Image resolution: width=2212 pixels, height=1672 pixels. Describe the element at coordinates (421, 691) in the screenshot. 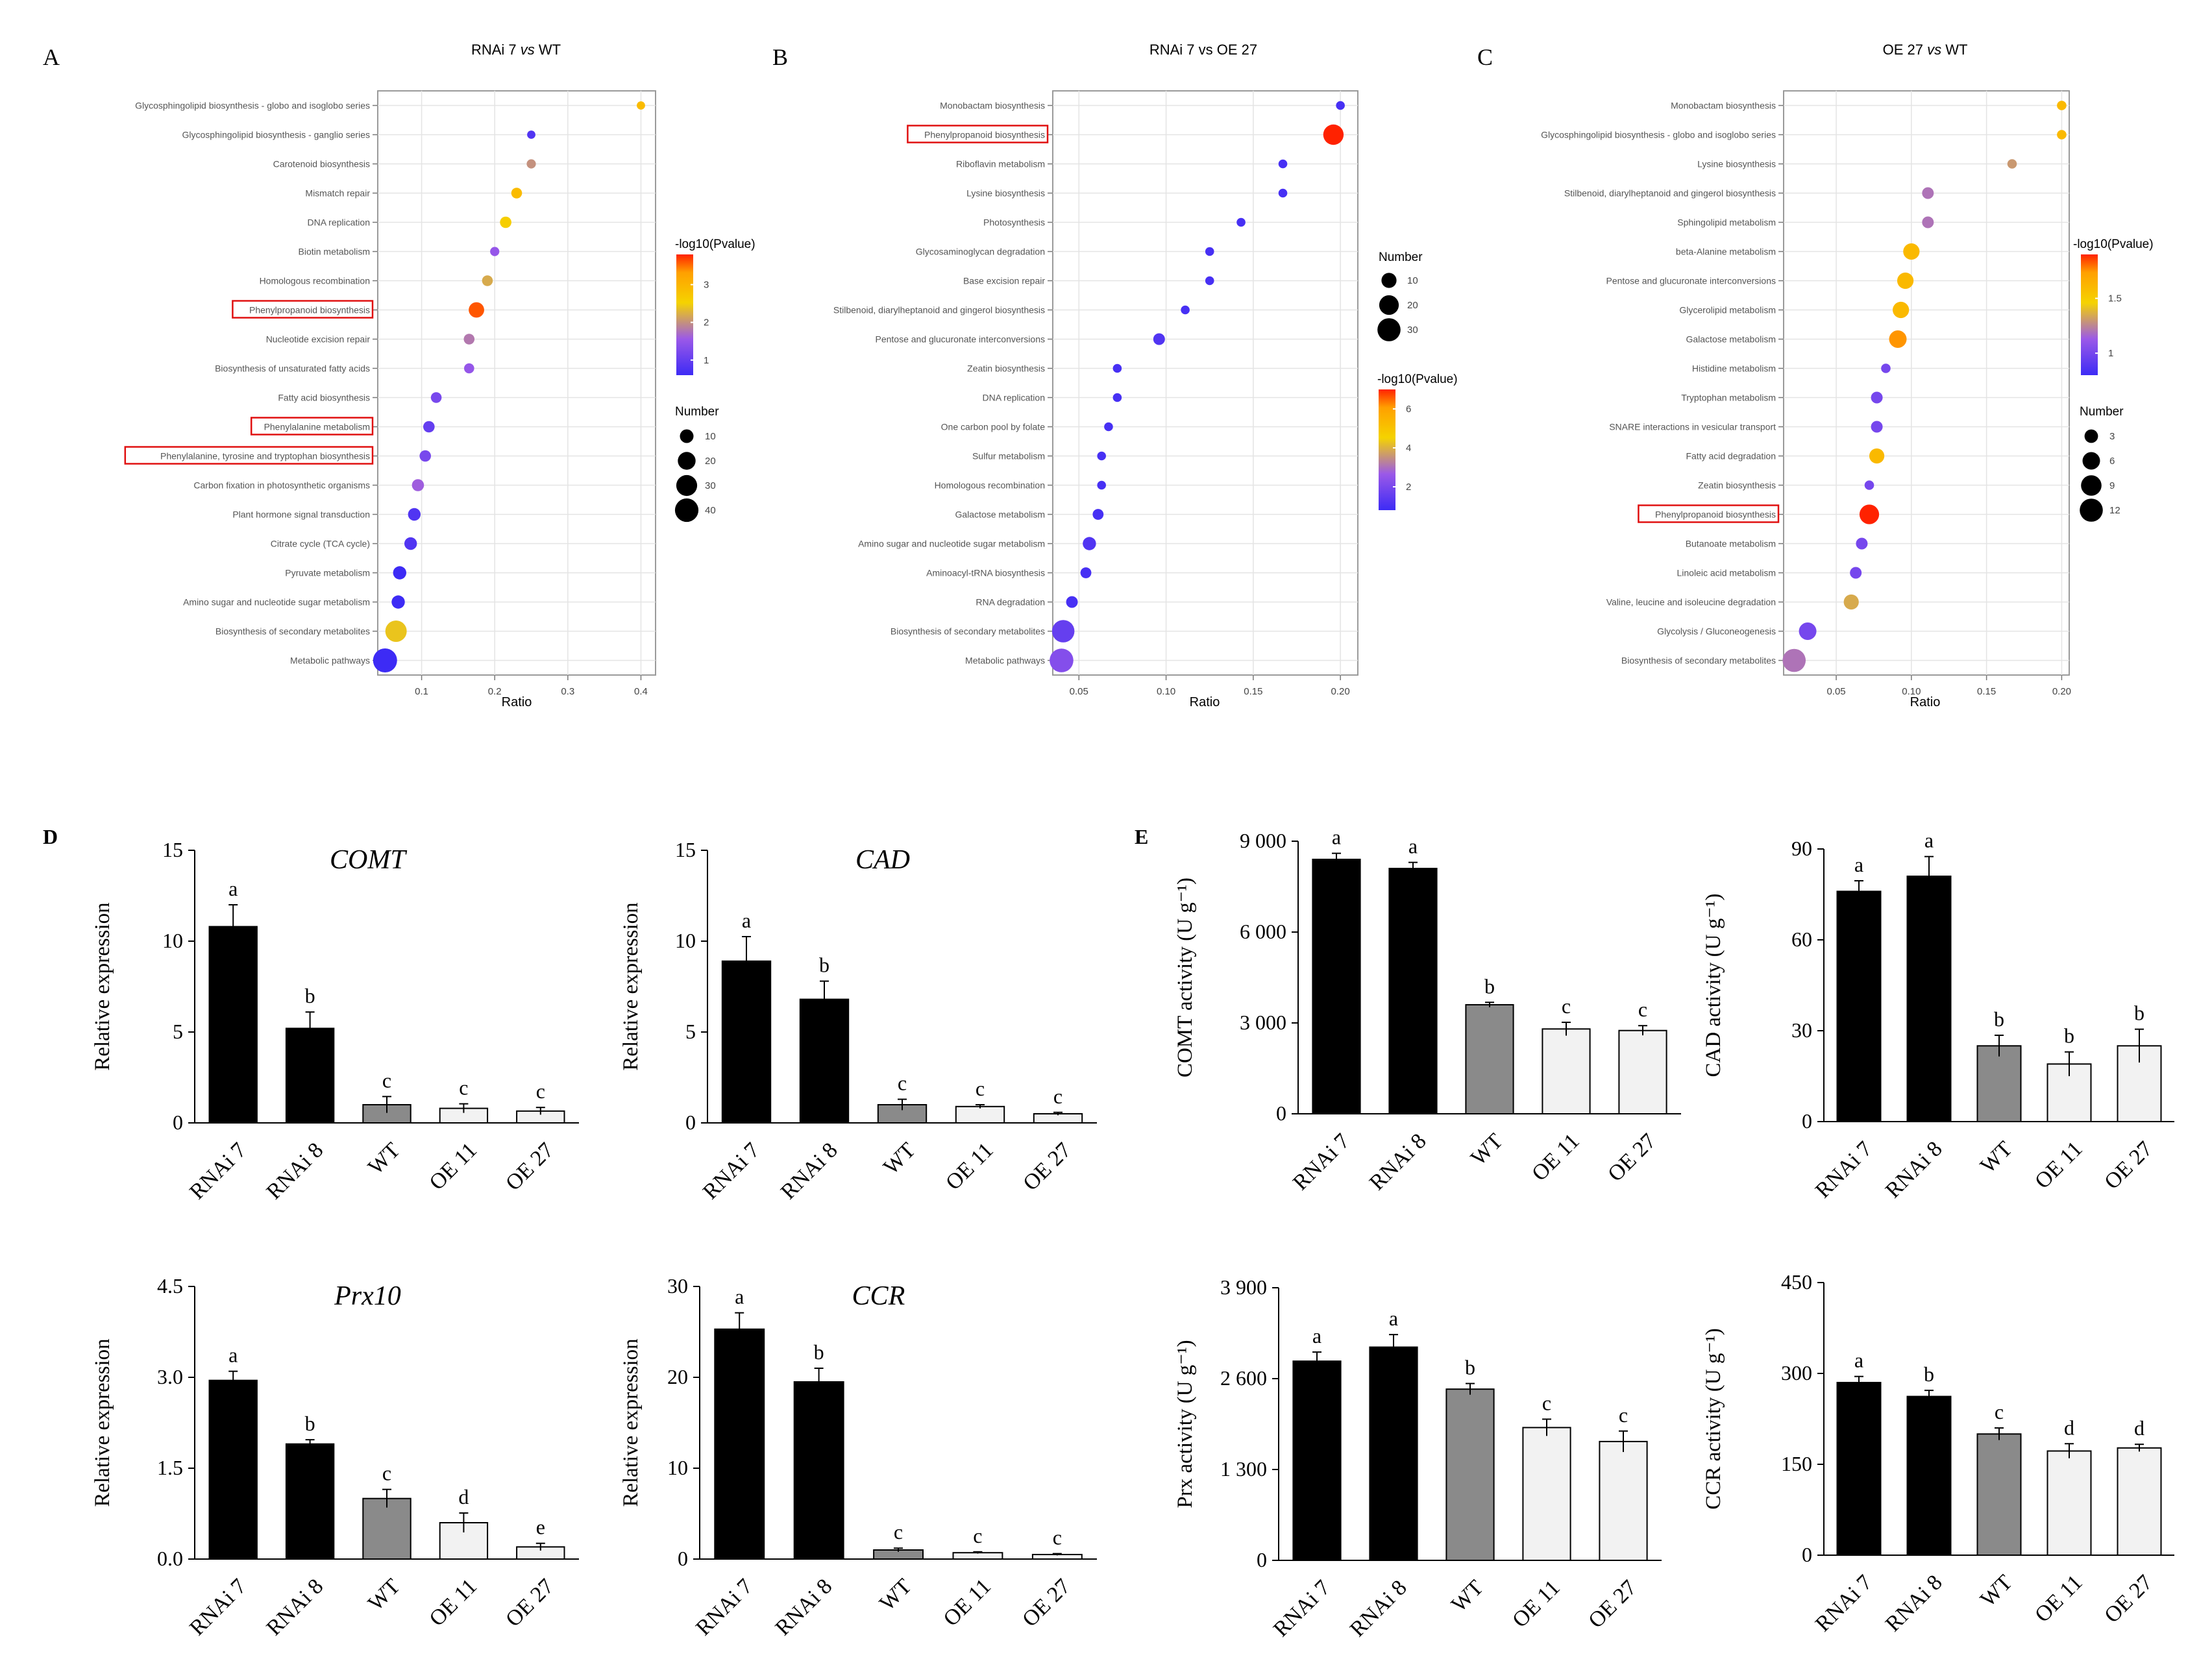

I see `x-tick-label: 0.1` at that location.